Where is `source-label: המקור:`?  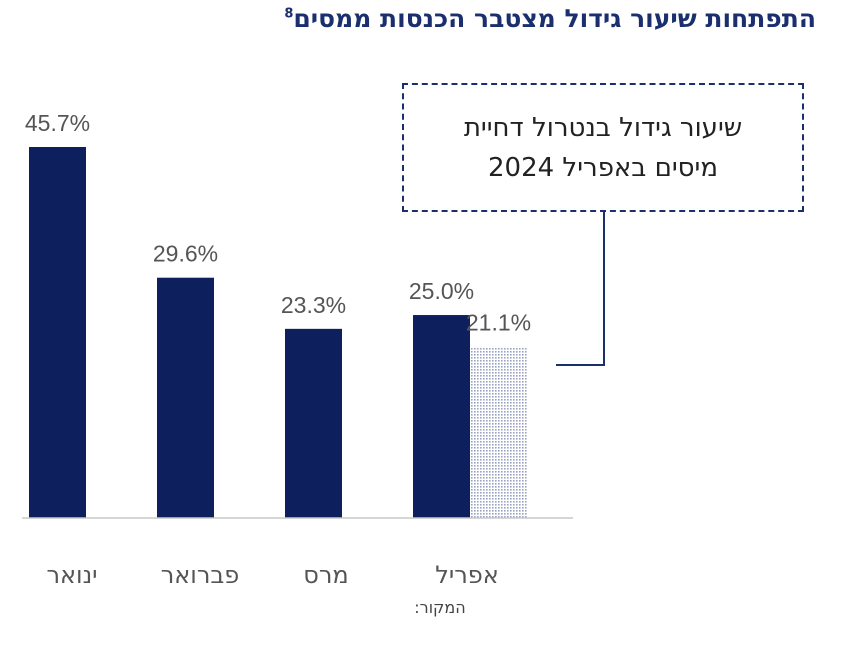 source-label: המקור: is located at coordinates (440, 607).